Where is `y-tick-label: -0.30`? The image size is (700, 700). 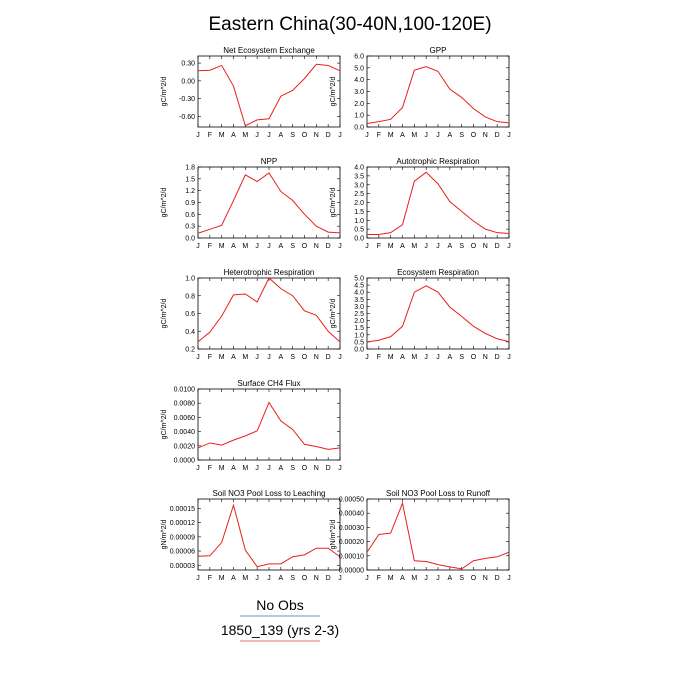 y-tick-label: -0.30 is located at coordinates (187, 99).